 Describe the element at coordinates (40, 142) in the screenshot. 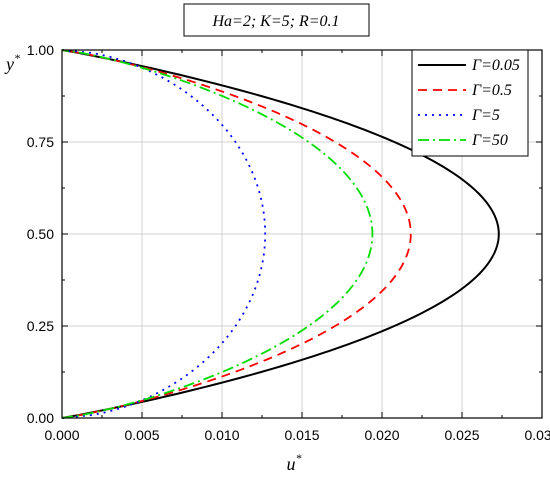

I see `y-tick-label: 0.75` at that location.